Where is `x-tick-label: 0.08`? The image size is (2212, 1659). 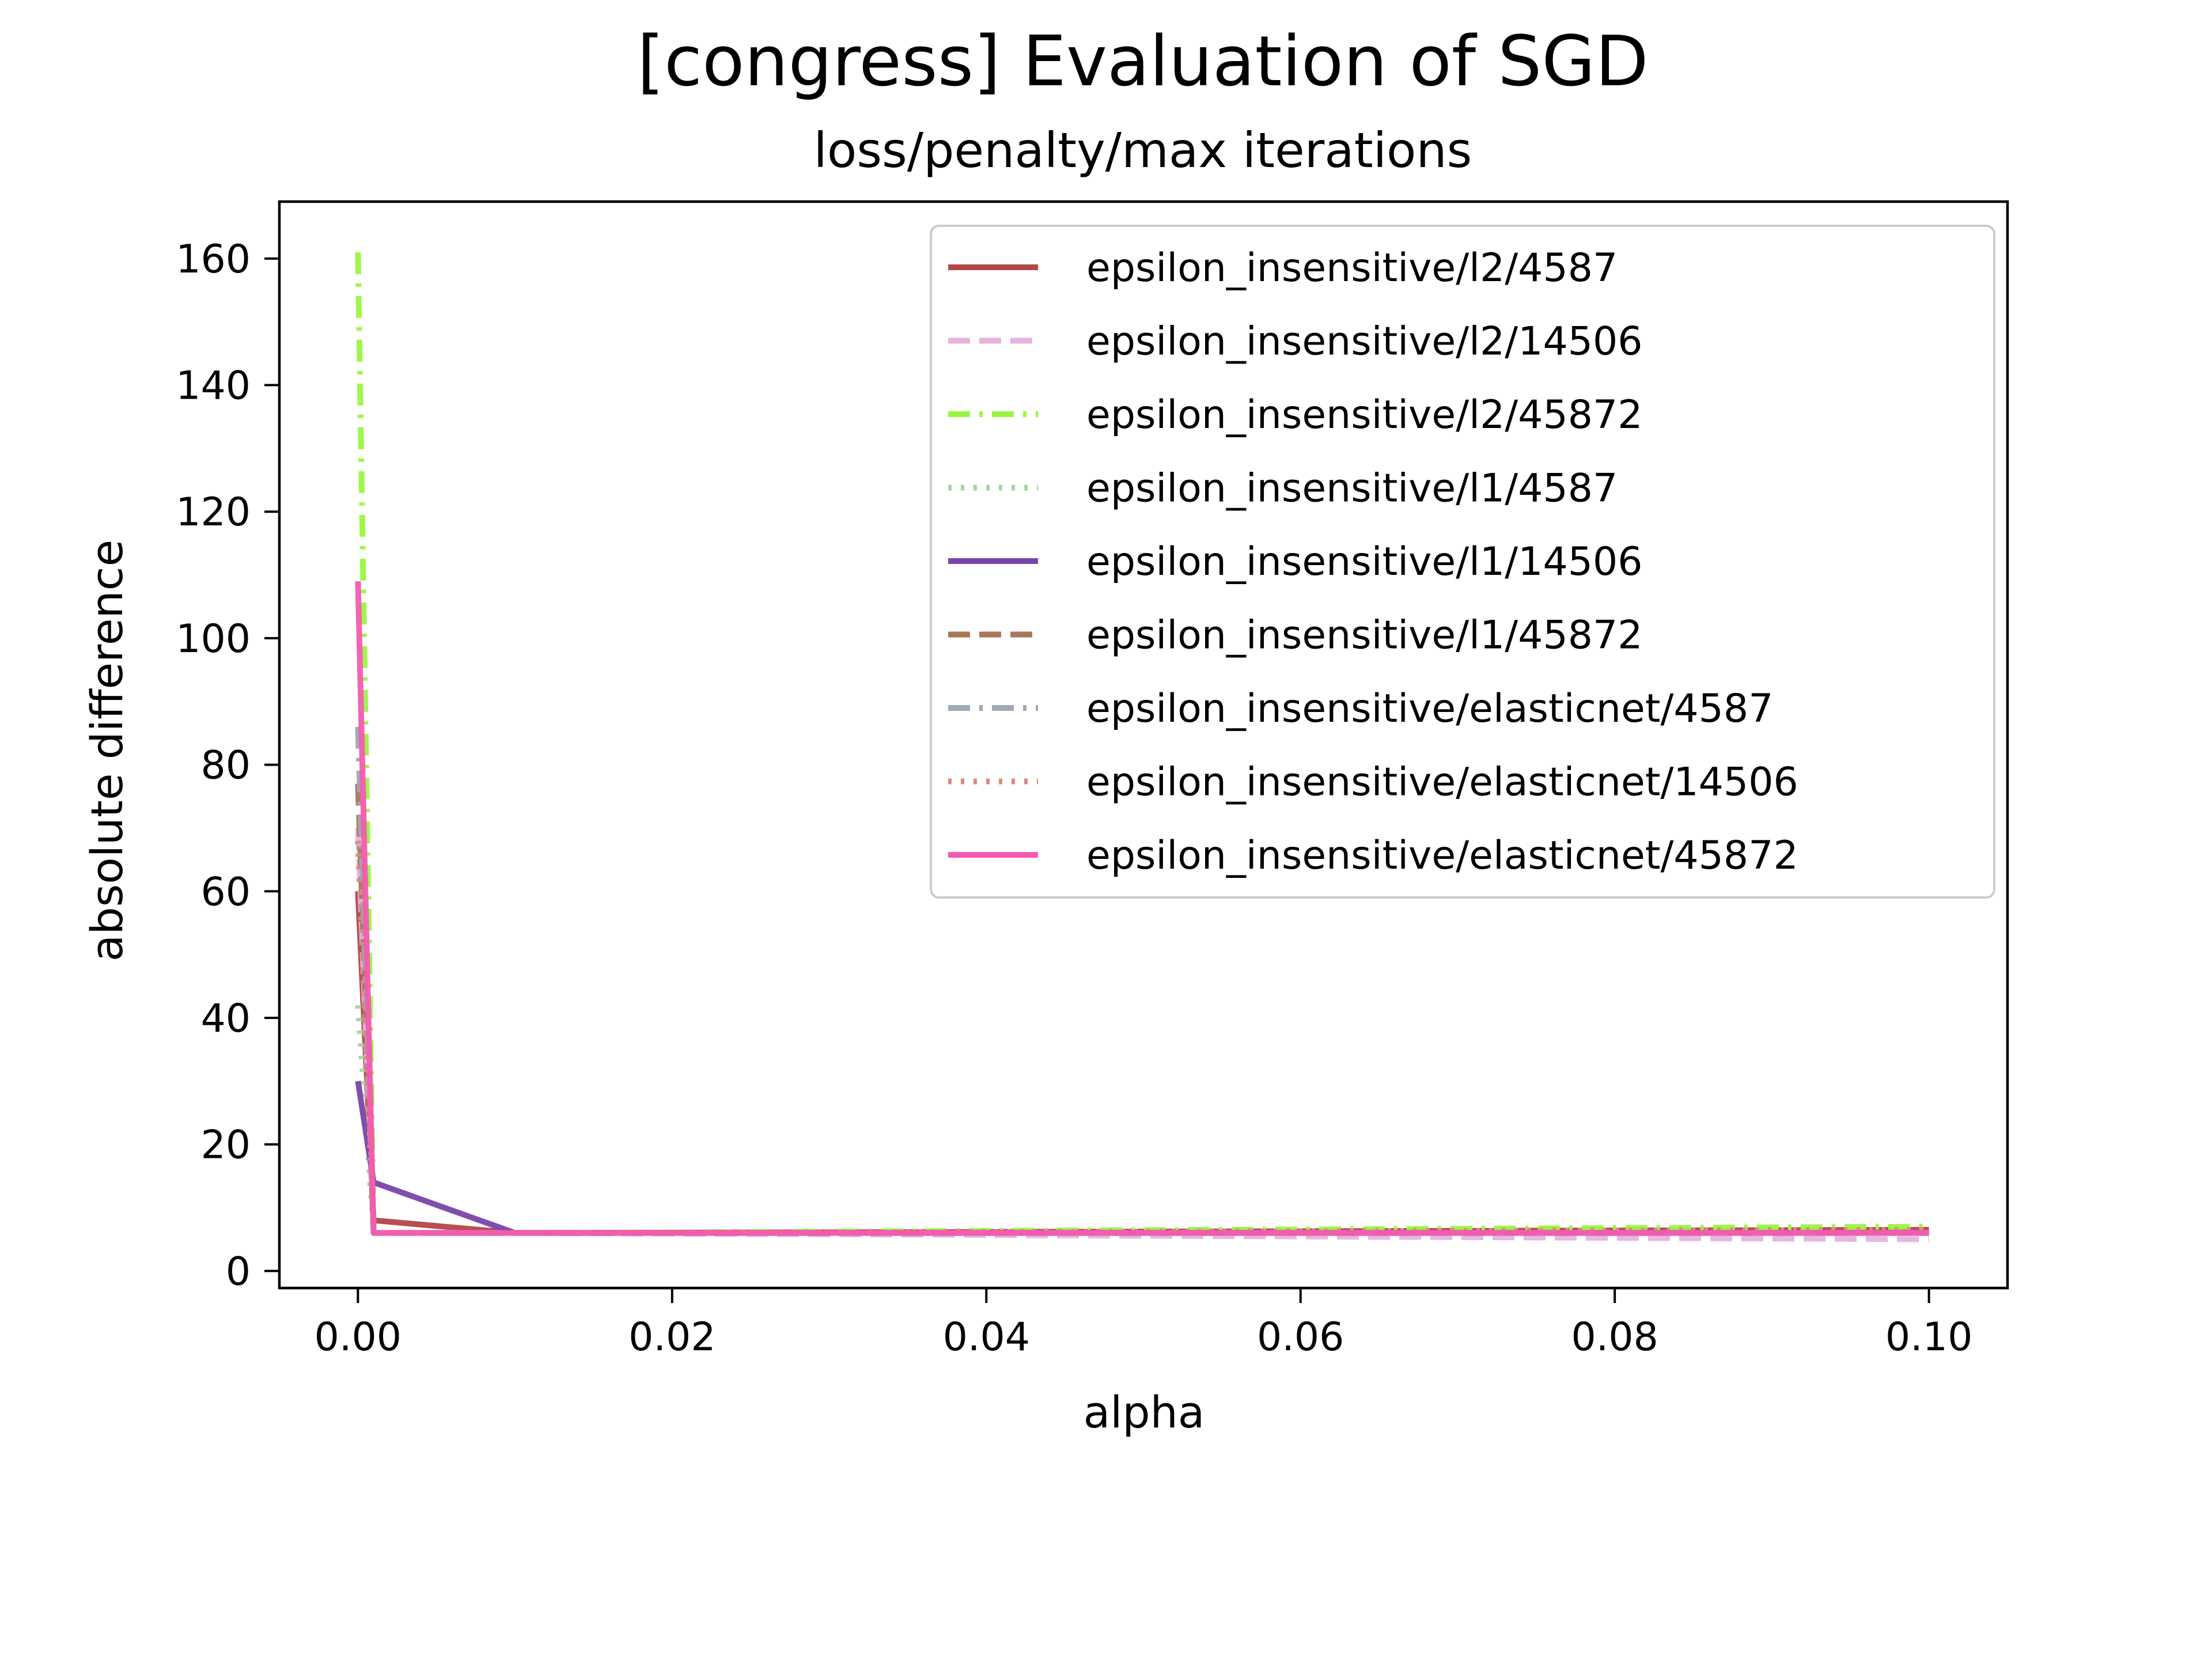 x-tick-label: 0.08 is located at coordinates (1614, 1337).